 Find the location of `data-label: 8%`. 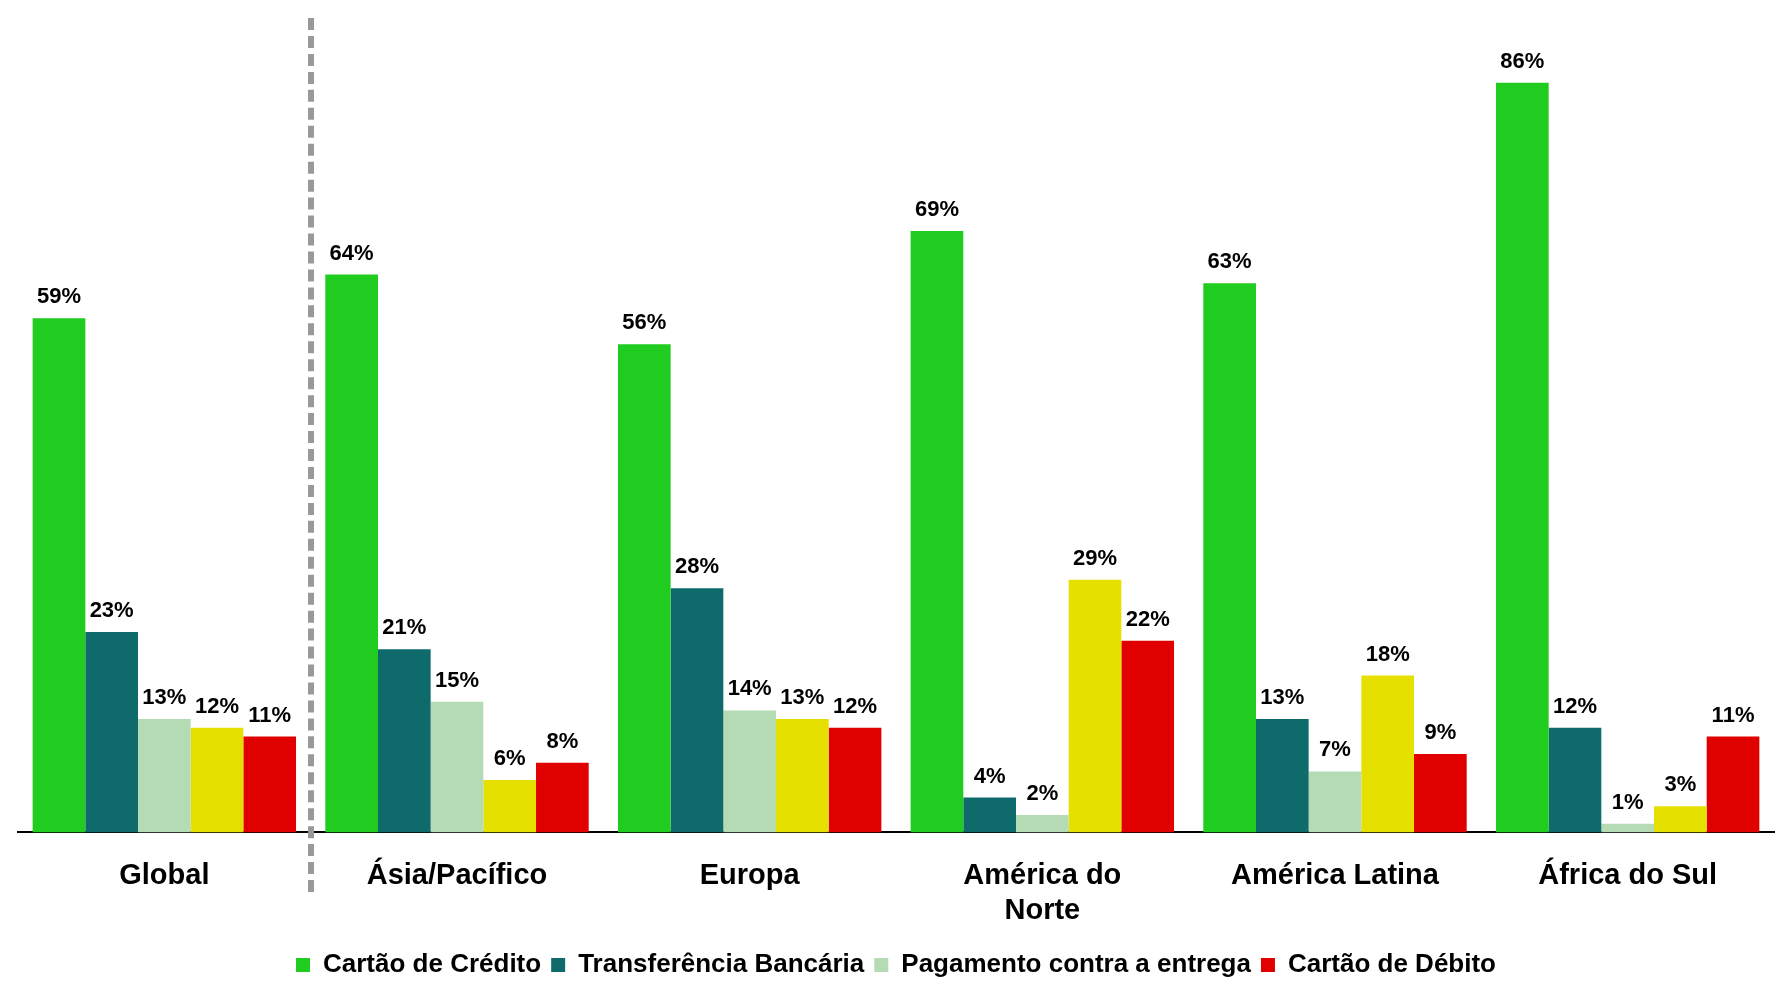

data-label: 8% is located at coordinates (562, 740).